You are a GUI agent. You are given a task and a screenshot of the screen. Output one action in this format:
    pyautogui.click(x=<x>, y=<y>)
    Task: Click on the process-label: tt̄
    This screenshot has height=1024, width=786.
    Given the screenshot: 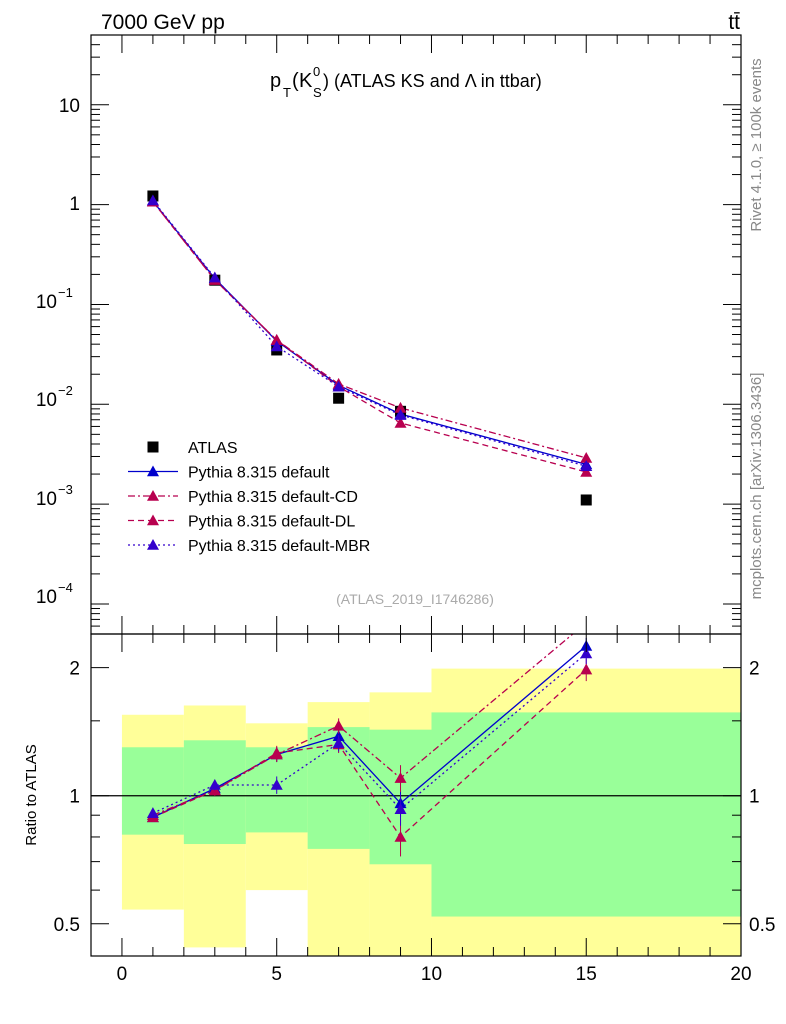 What is the action you would take?
    pyautogui.click(x=734, y=22)
    